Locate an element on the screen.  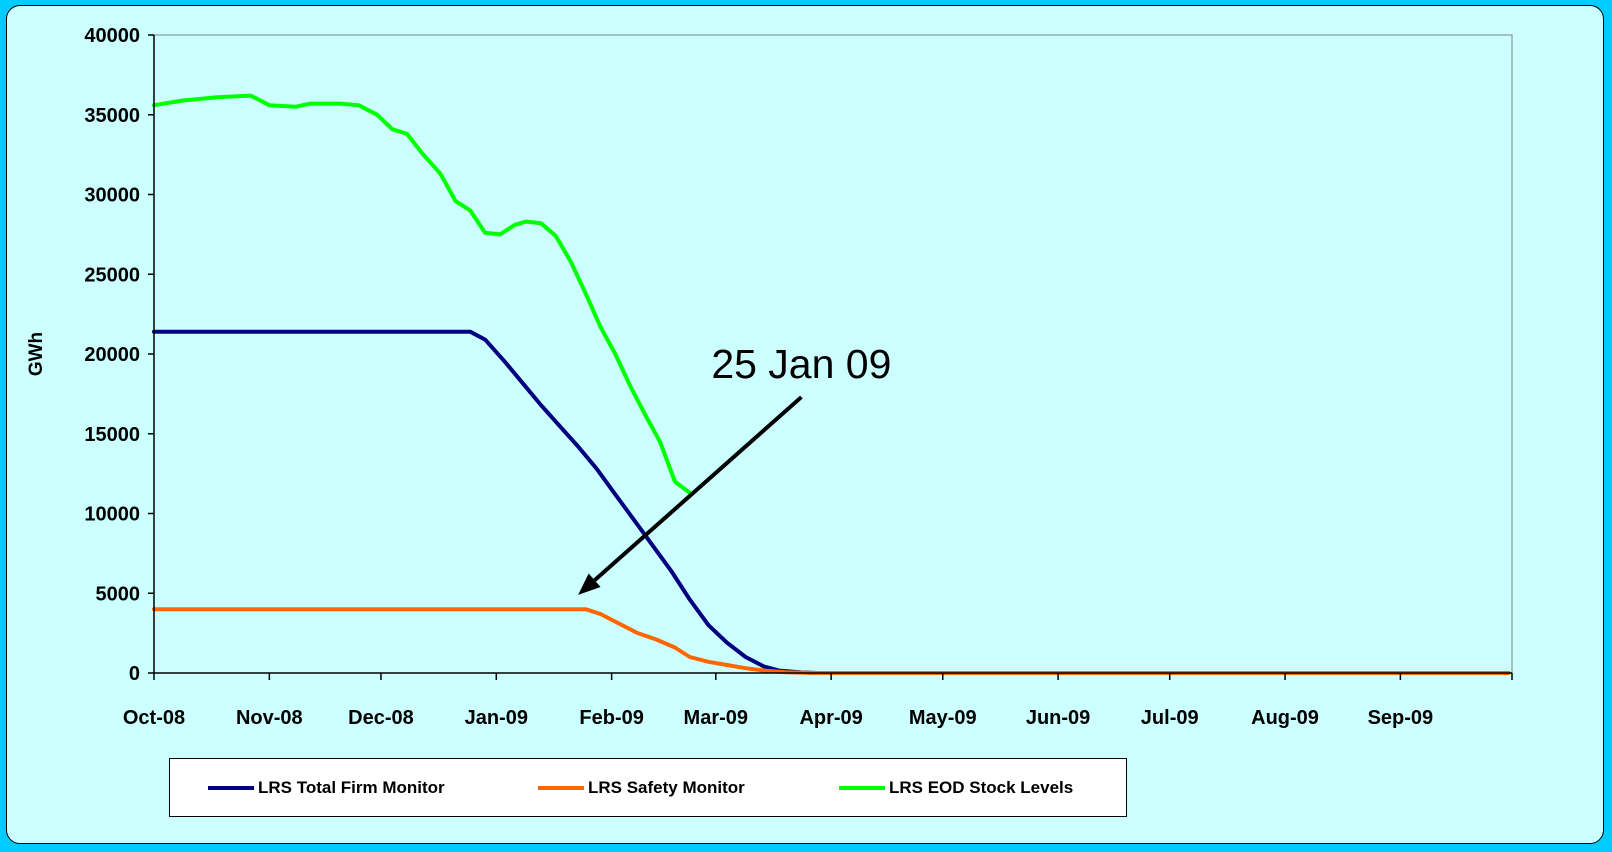
x-tick-label: Aug-09 is located at coordinates (1285, 718).